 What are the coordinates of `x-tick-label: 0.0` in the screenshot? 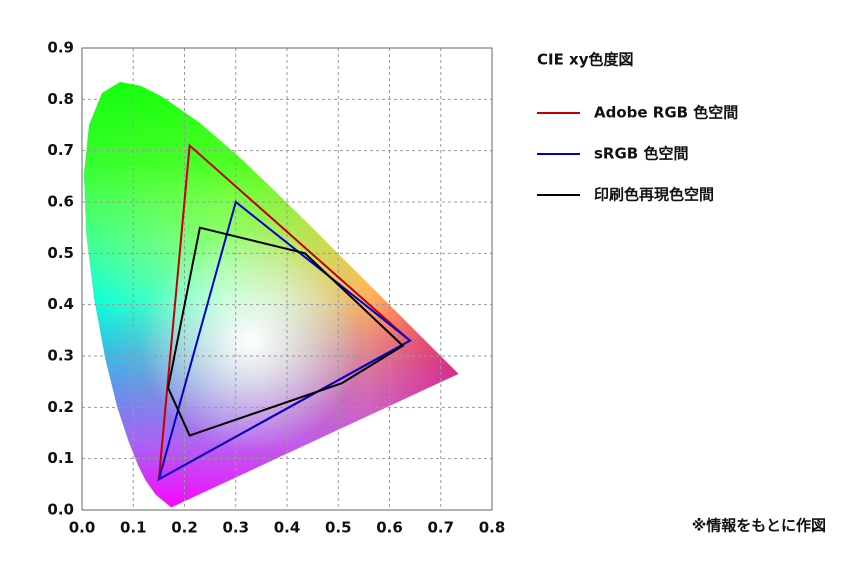 It's located at (82, 528).